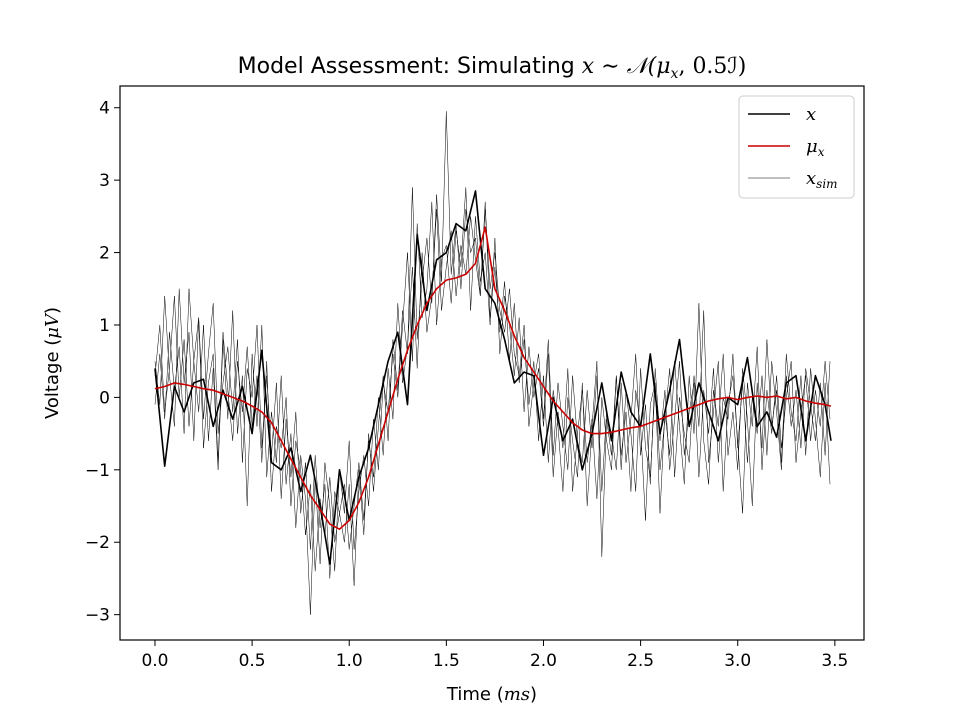 The width and height of the screenshot is (960, 720). Describe the element at coordinates (834, 661) in the screenshot. I see `x-tick-label: 3.5` at that location.